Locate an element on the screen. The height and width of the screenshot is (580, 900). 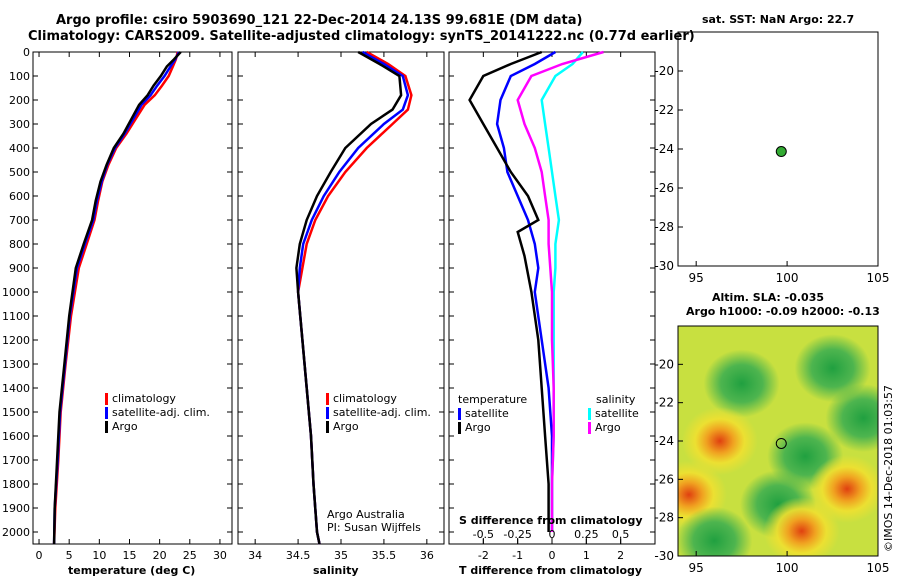
depth-tick-label: 2000 is located at coordinates (16, 532).